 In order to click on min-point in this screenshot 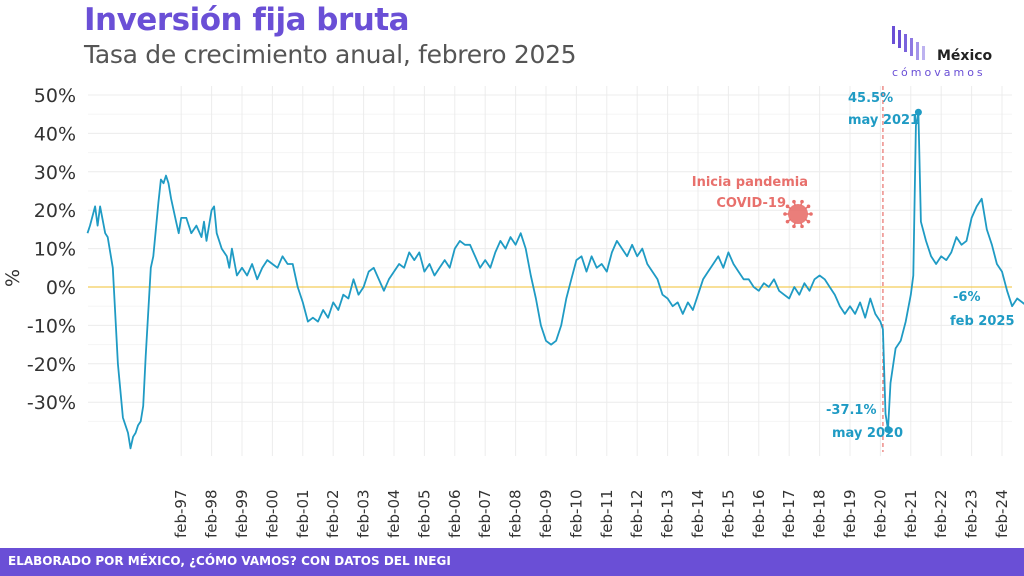, I will do `click(888, 429)`.